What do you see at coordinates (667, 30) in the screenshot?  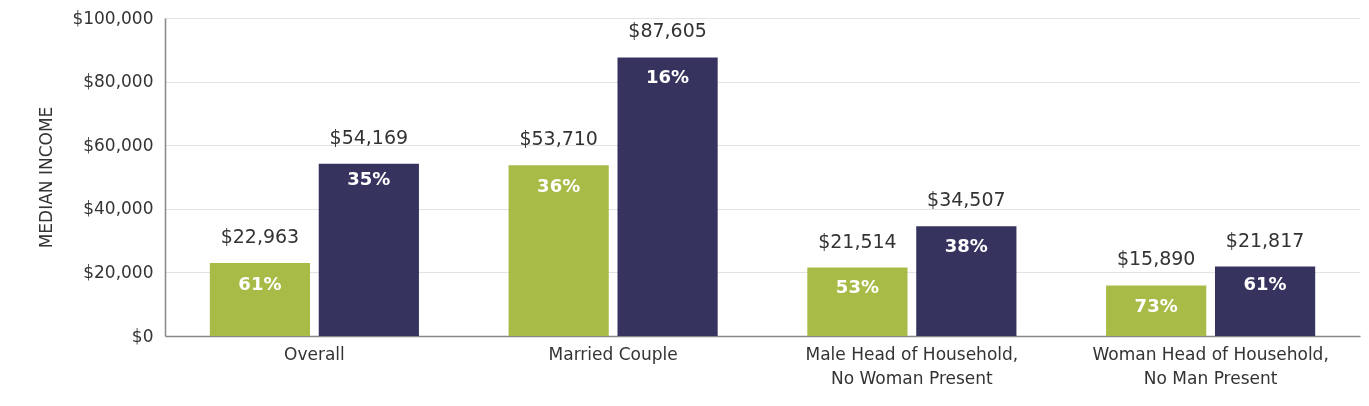 I see `data-label: $87,605` at bounding box center [667, 30].